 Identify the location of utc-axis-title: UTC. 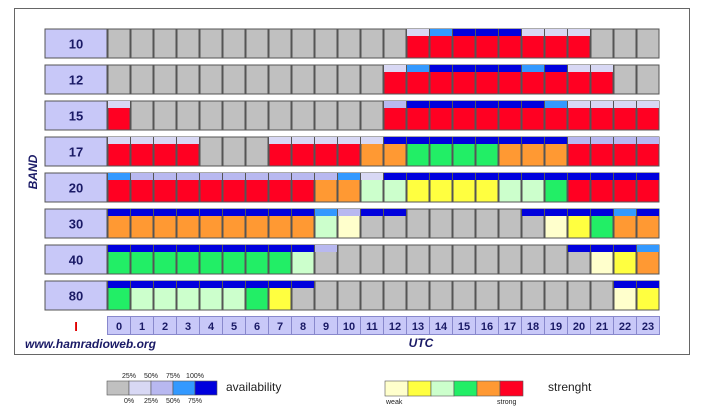
(421, 343).